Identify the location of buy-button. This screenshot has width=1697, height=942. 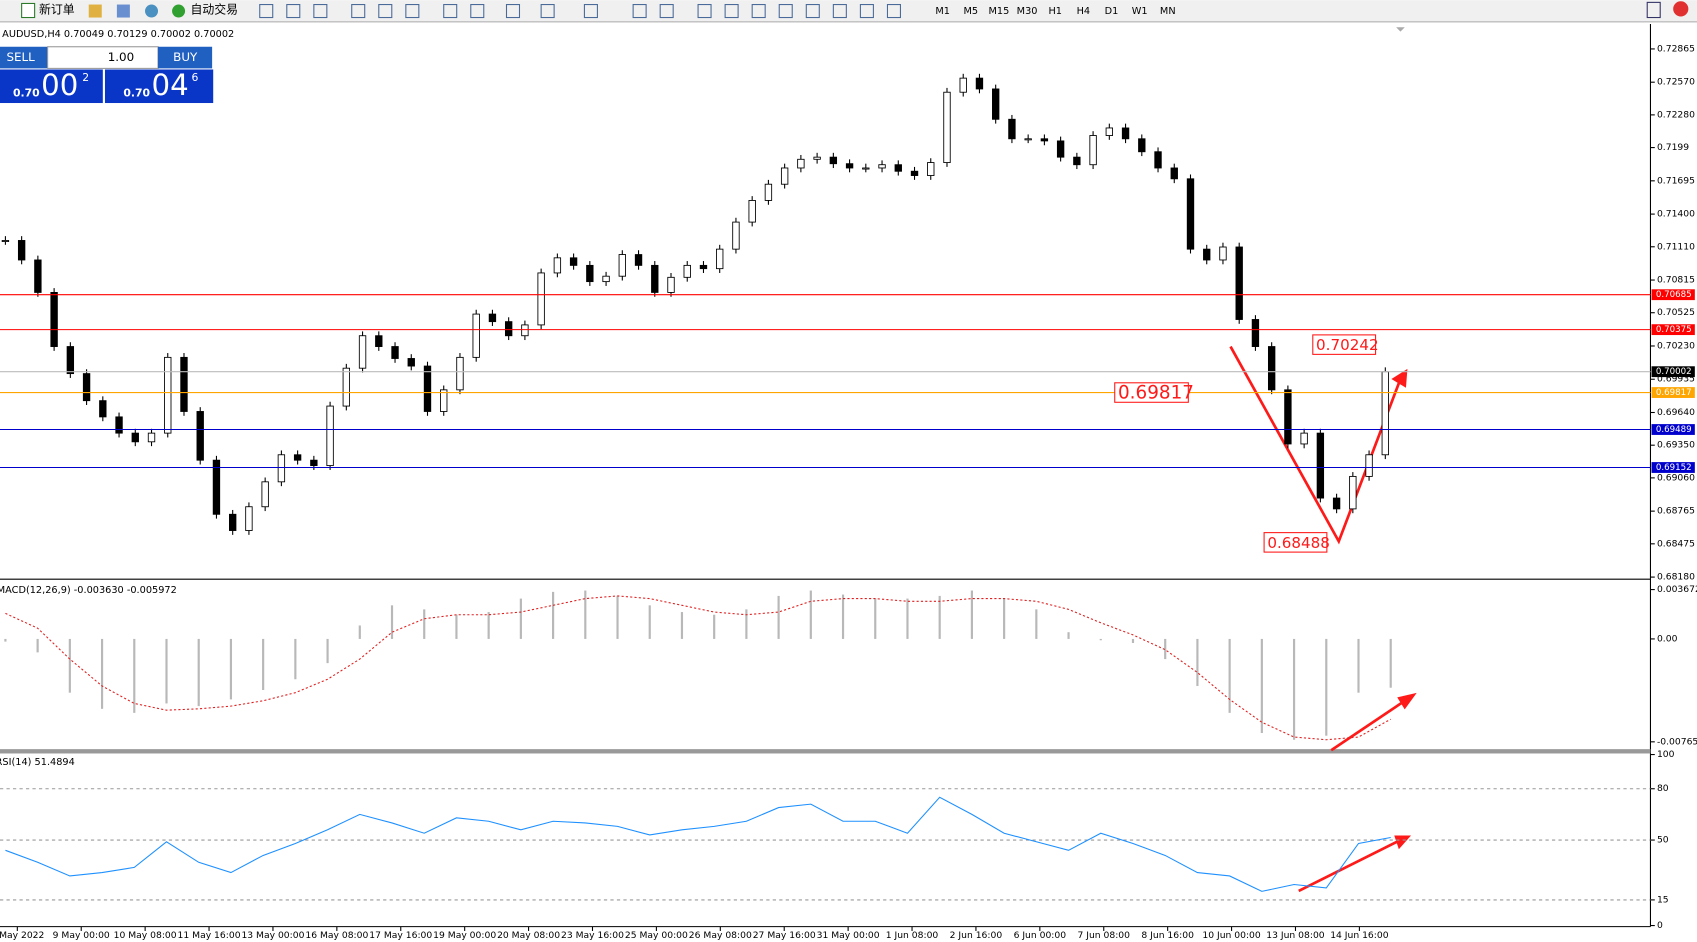
(185, 57).